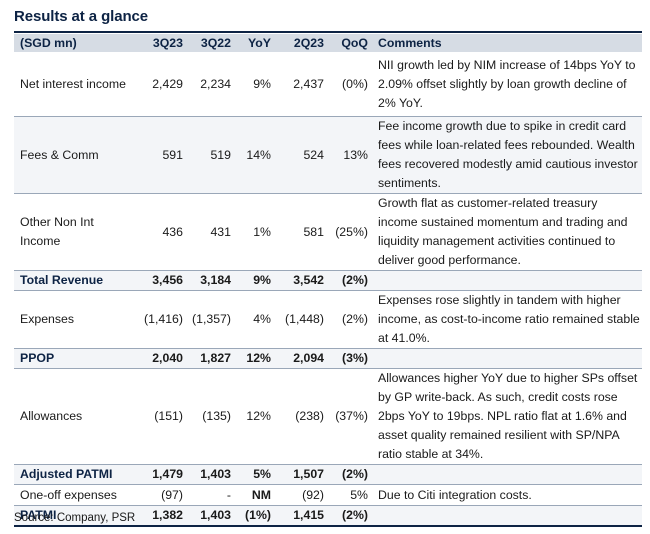  Describe the element at coordinates (73, 155) in the screenshot. I see `row-label: Fees & Comm` at that location.